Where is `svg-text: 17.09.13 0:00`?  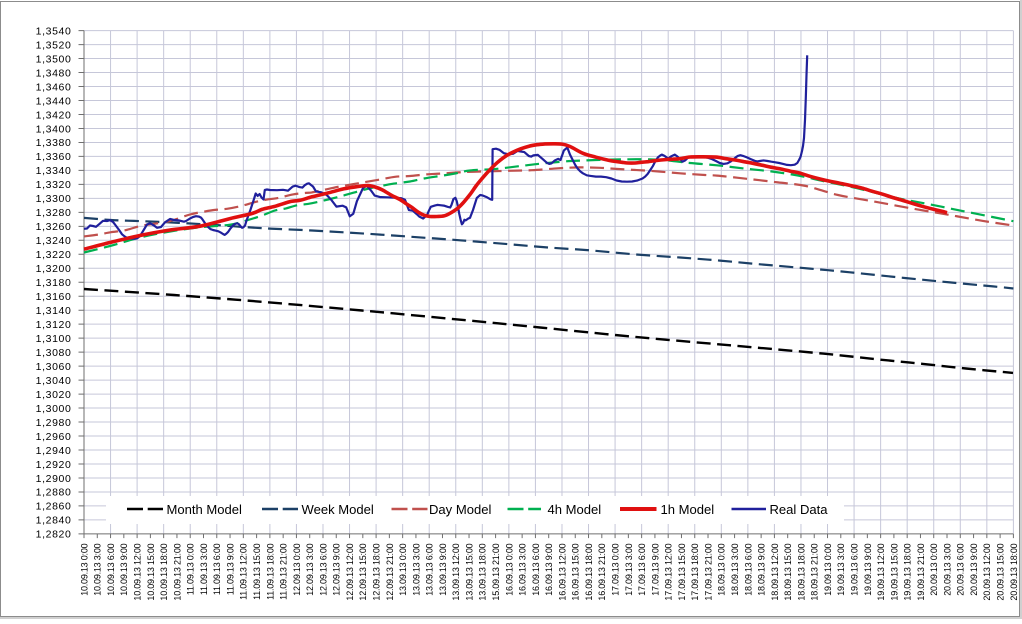
svg-text: 17.09.13 0:00 is located at coordinates (615, 569).